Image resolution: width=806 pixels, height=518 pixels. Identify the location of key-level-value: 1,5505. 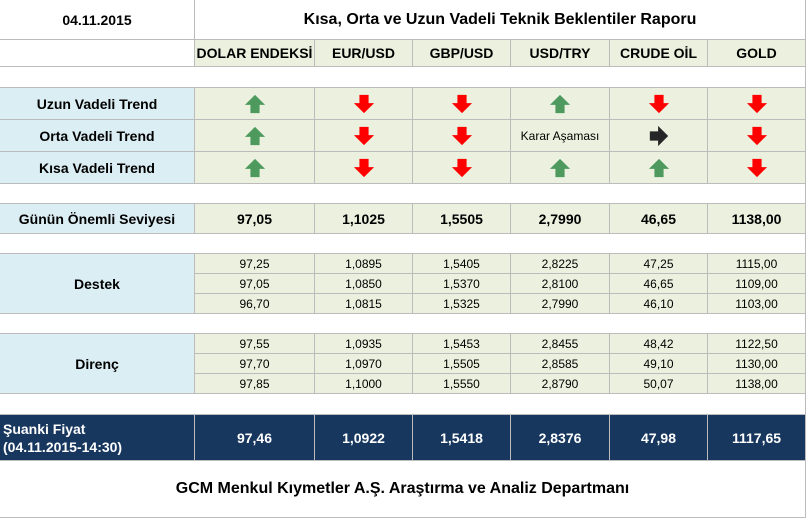
(462, 219).